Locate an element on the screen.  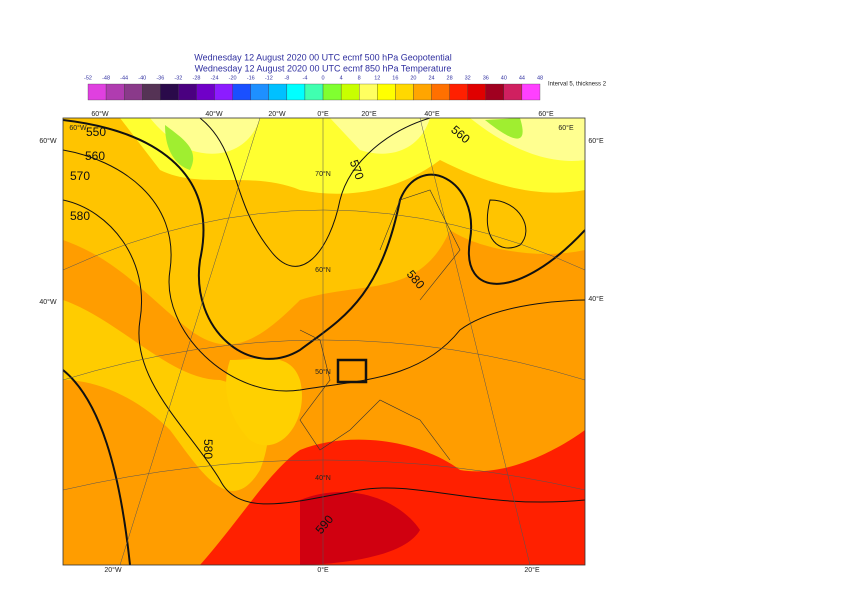
lon-label: 40°E is located at coordinates (432, 114).